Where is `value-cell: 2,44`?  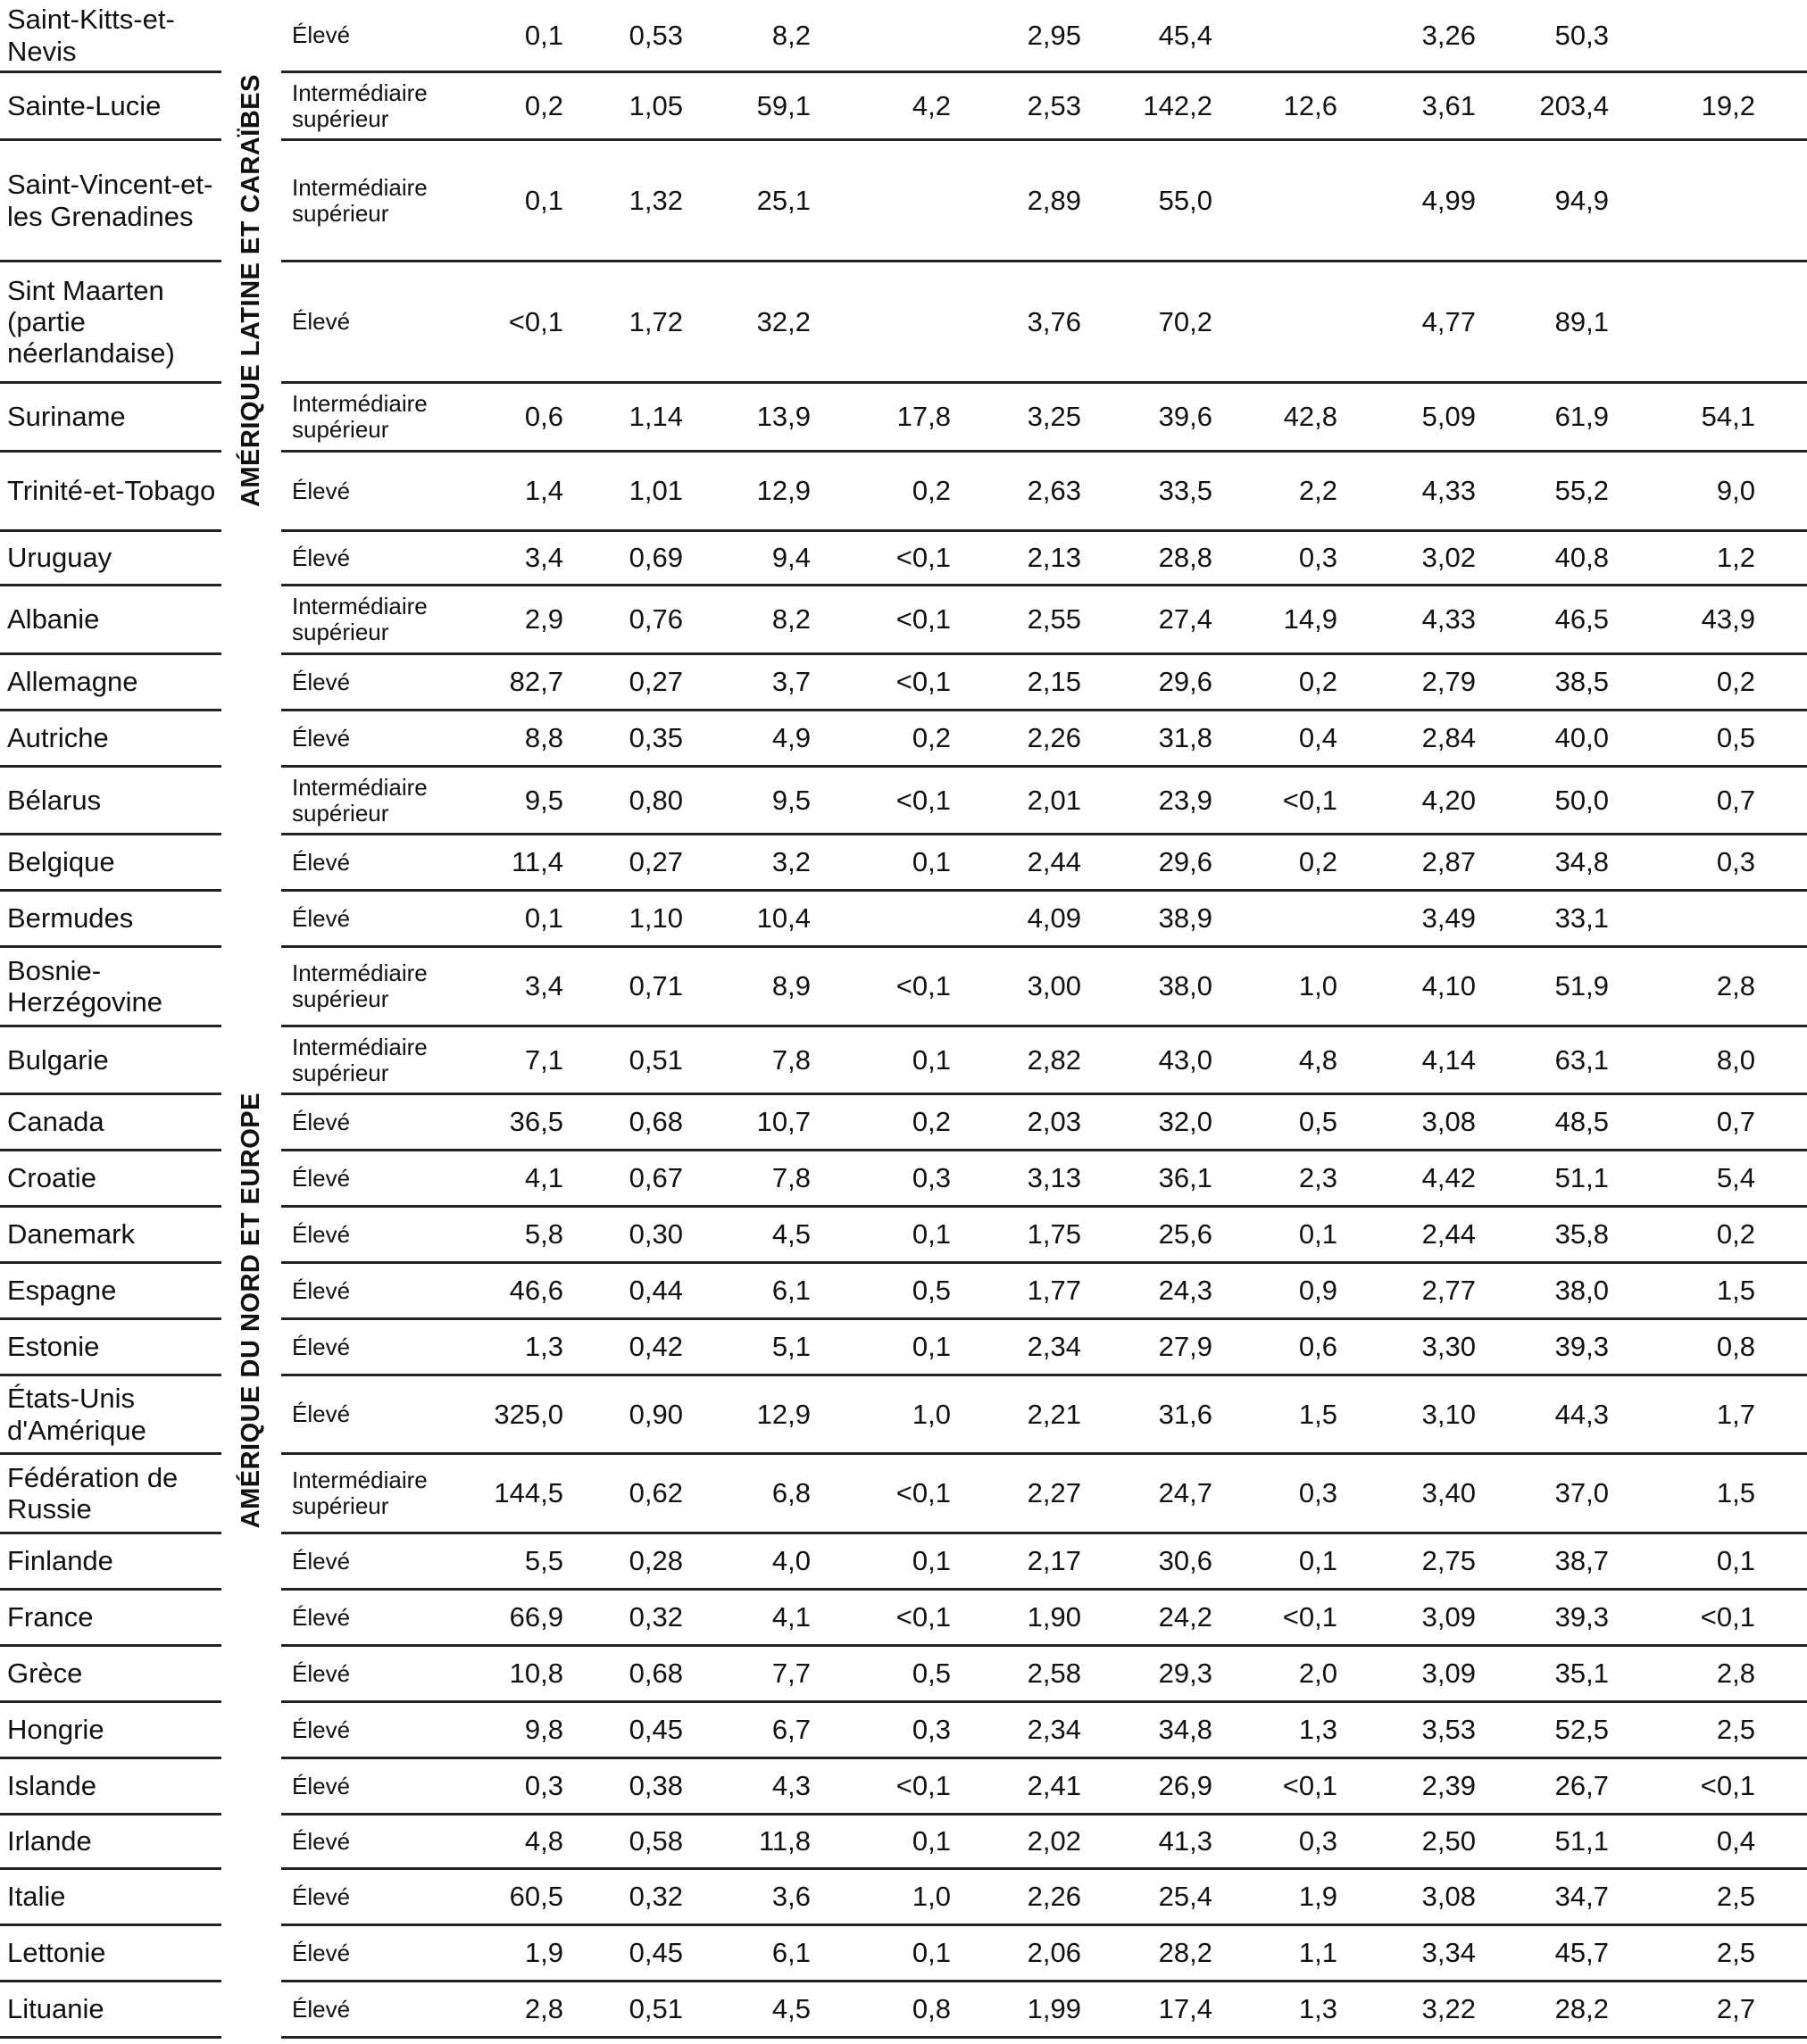
value-cell: 2,44 is located at coordinates (1028, 863).